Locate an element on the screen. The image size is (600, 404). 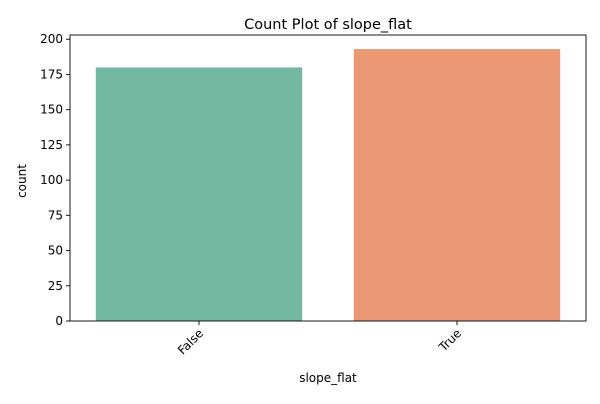
x-axis-label: slope_flat is located at coordinates (328, 378).